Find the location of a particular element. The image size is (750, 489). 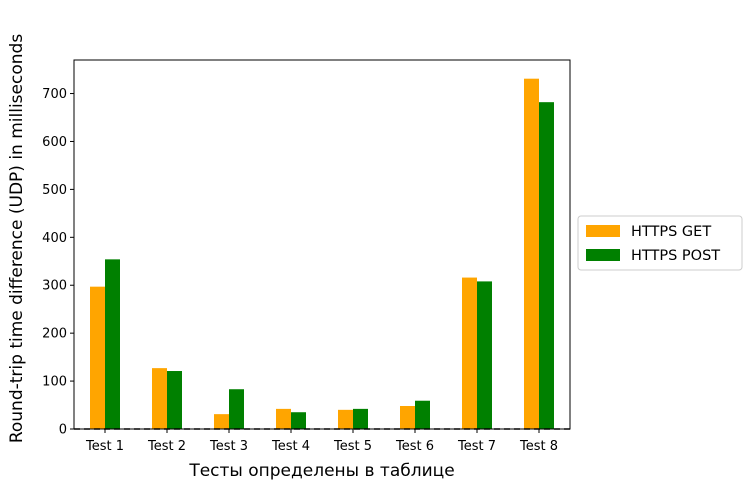

x-tick-label: Test 6 is located at coordinates (414, 446).